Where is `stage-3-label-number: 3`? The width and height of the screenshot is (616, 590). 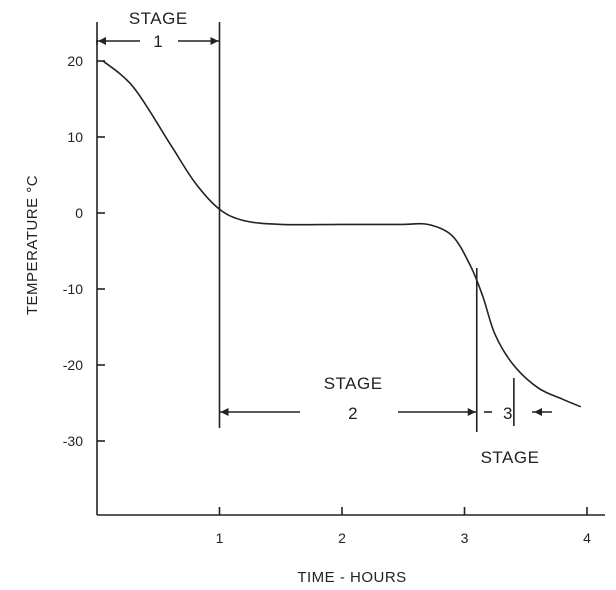
stage-3-label-number: 3 is located at coordinates (508, 413).